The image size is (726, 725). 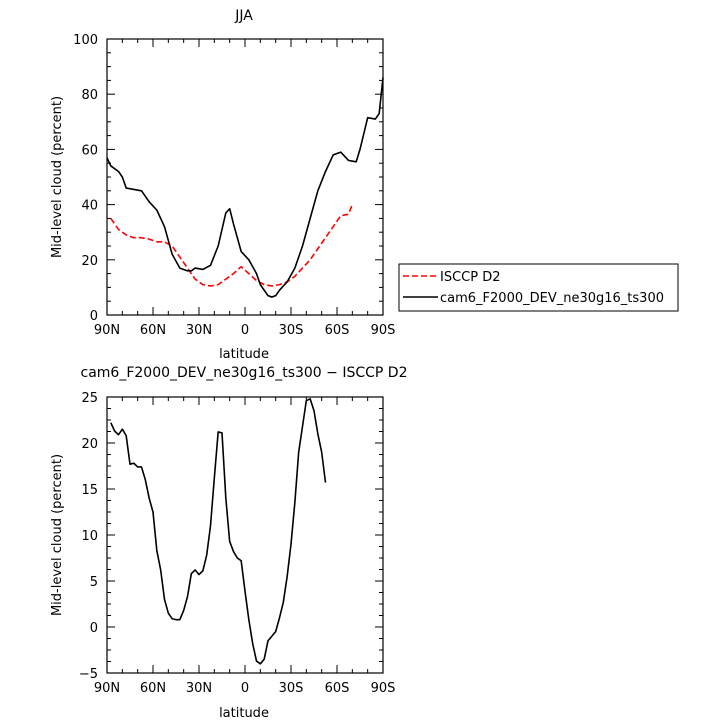 I want to click on bottom-chart-frame, so click(x=245, y=535).